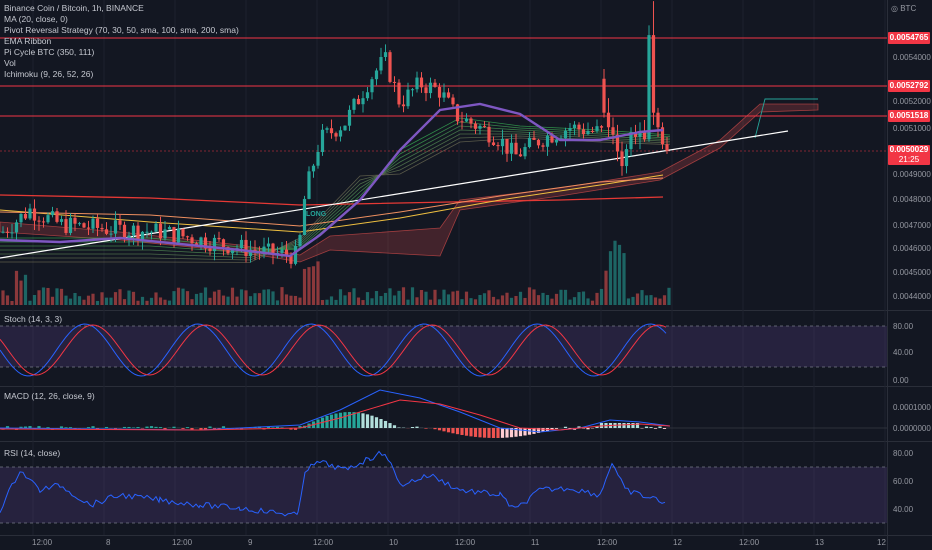 Image resolution: width=932 pixels, height=550 pixels. I want to click on level-tag: 0.0051518, so click(909, 116).